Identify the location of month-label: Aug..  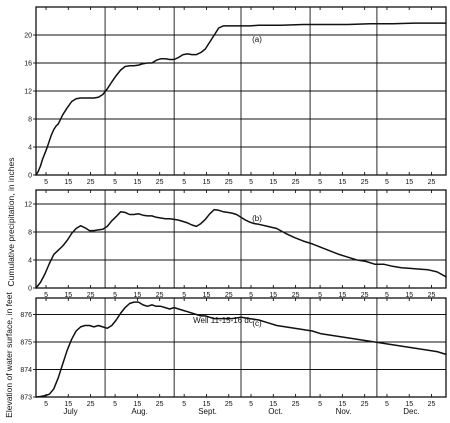
(139, 411).